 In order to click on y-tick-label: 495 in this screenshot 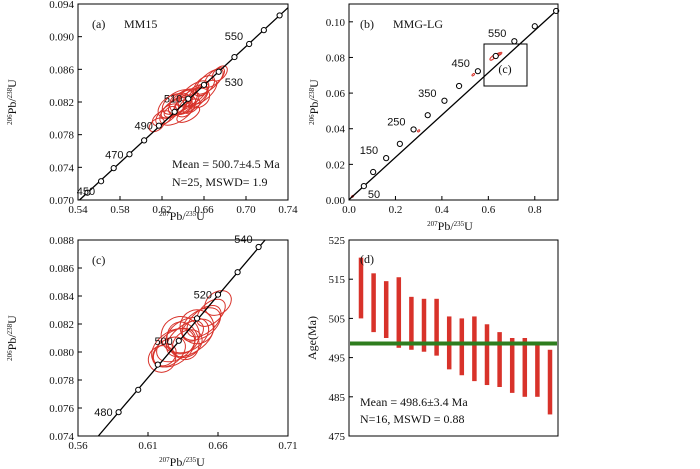, I will do `click(337, 359)`.